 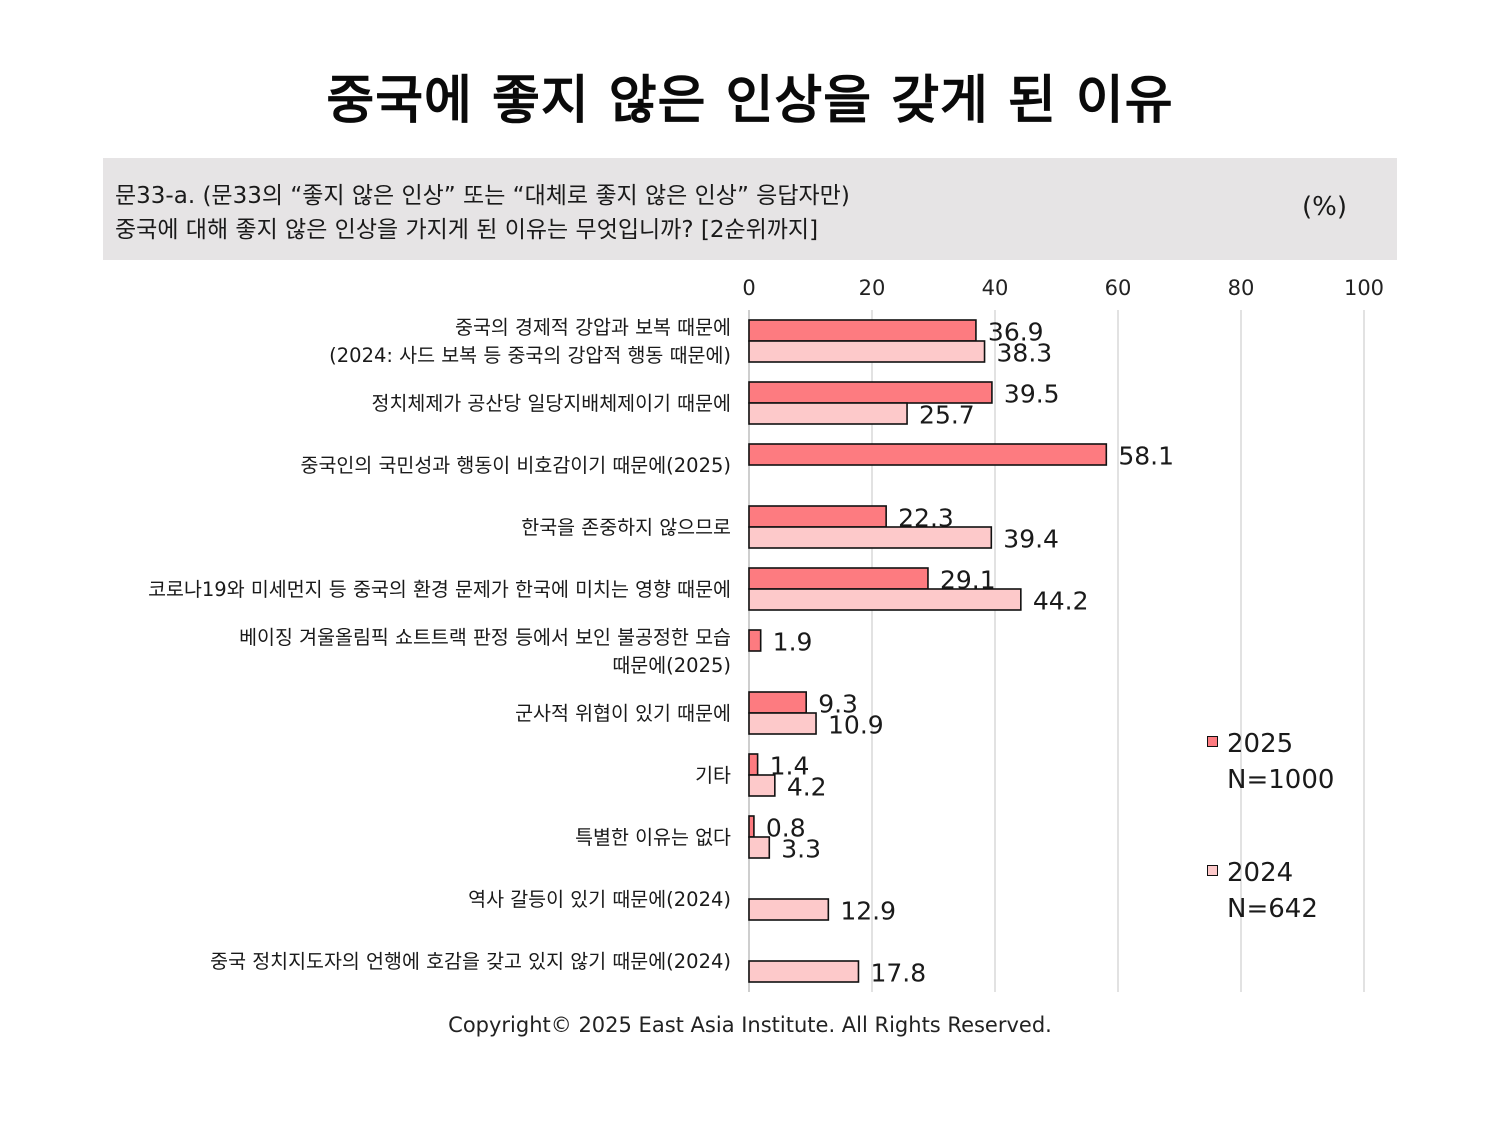 I want to click on category-label: 중국인의 국민성과 행동이 비호감이기 때문에(2025), so click(x=516, y=465).